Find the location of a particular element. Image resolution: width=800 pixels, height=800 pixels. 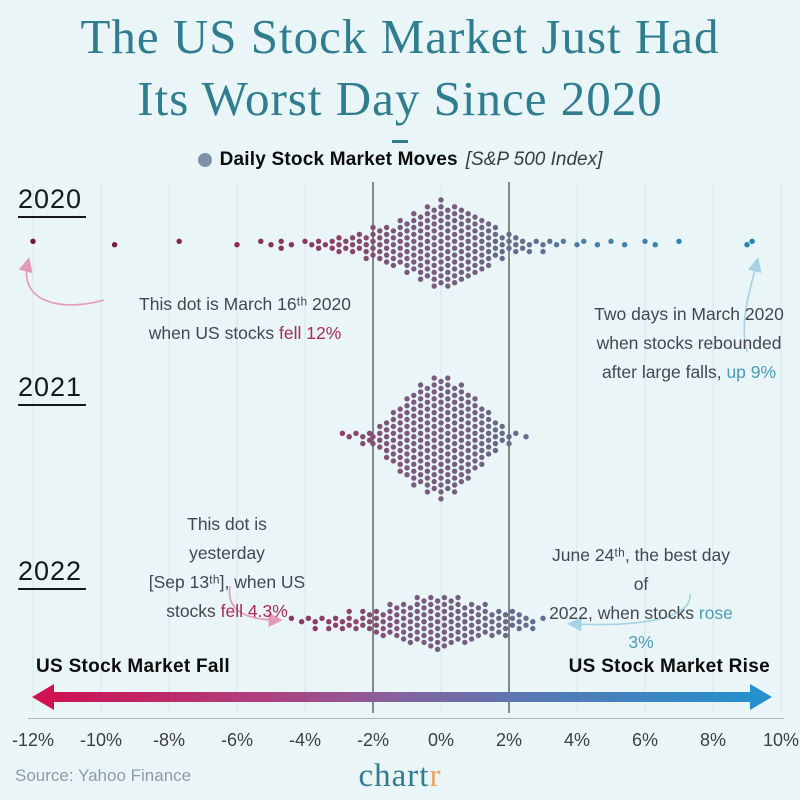

logo-text-accent: r is located at coordinates (435, 776).